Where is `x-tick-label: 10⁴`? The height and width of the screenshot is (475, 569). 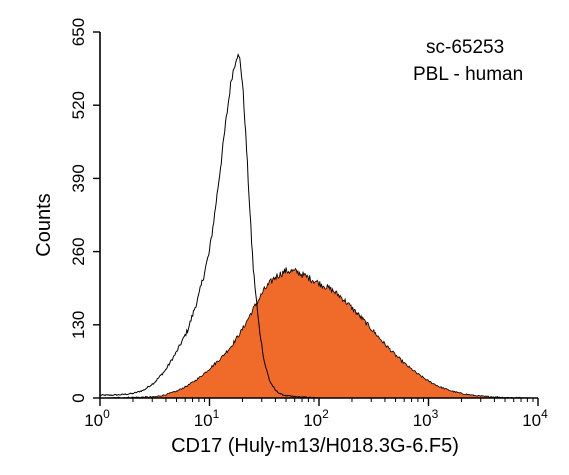
x-tick-label: 10⁴ is located at coordinates (535, 418).